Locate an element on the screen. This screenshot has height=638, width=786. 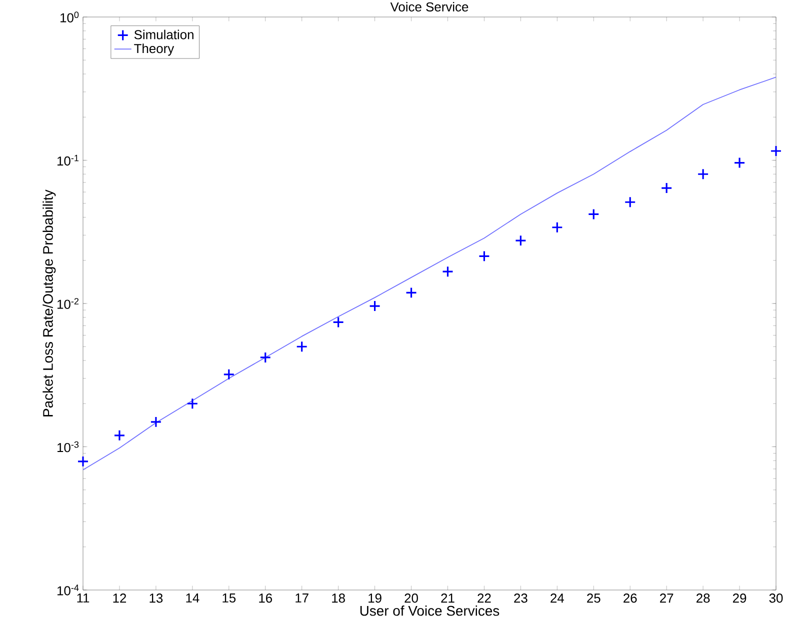
x-tick-label: 12 is located at coordinates (119, 598).